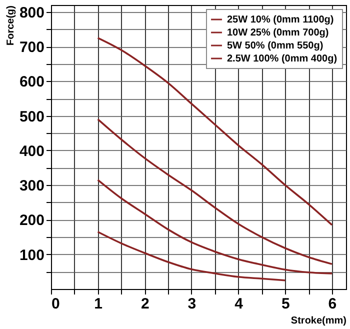 Image resolution: width=350 pixels, height=329 pixels. What do you see at coordinates (285, 304) in the screenshot?
I see `x-tick-label: 5` at bounding box center [285, 304].